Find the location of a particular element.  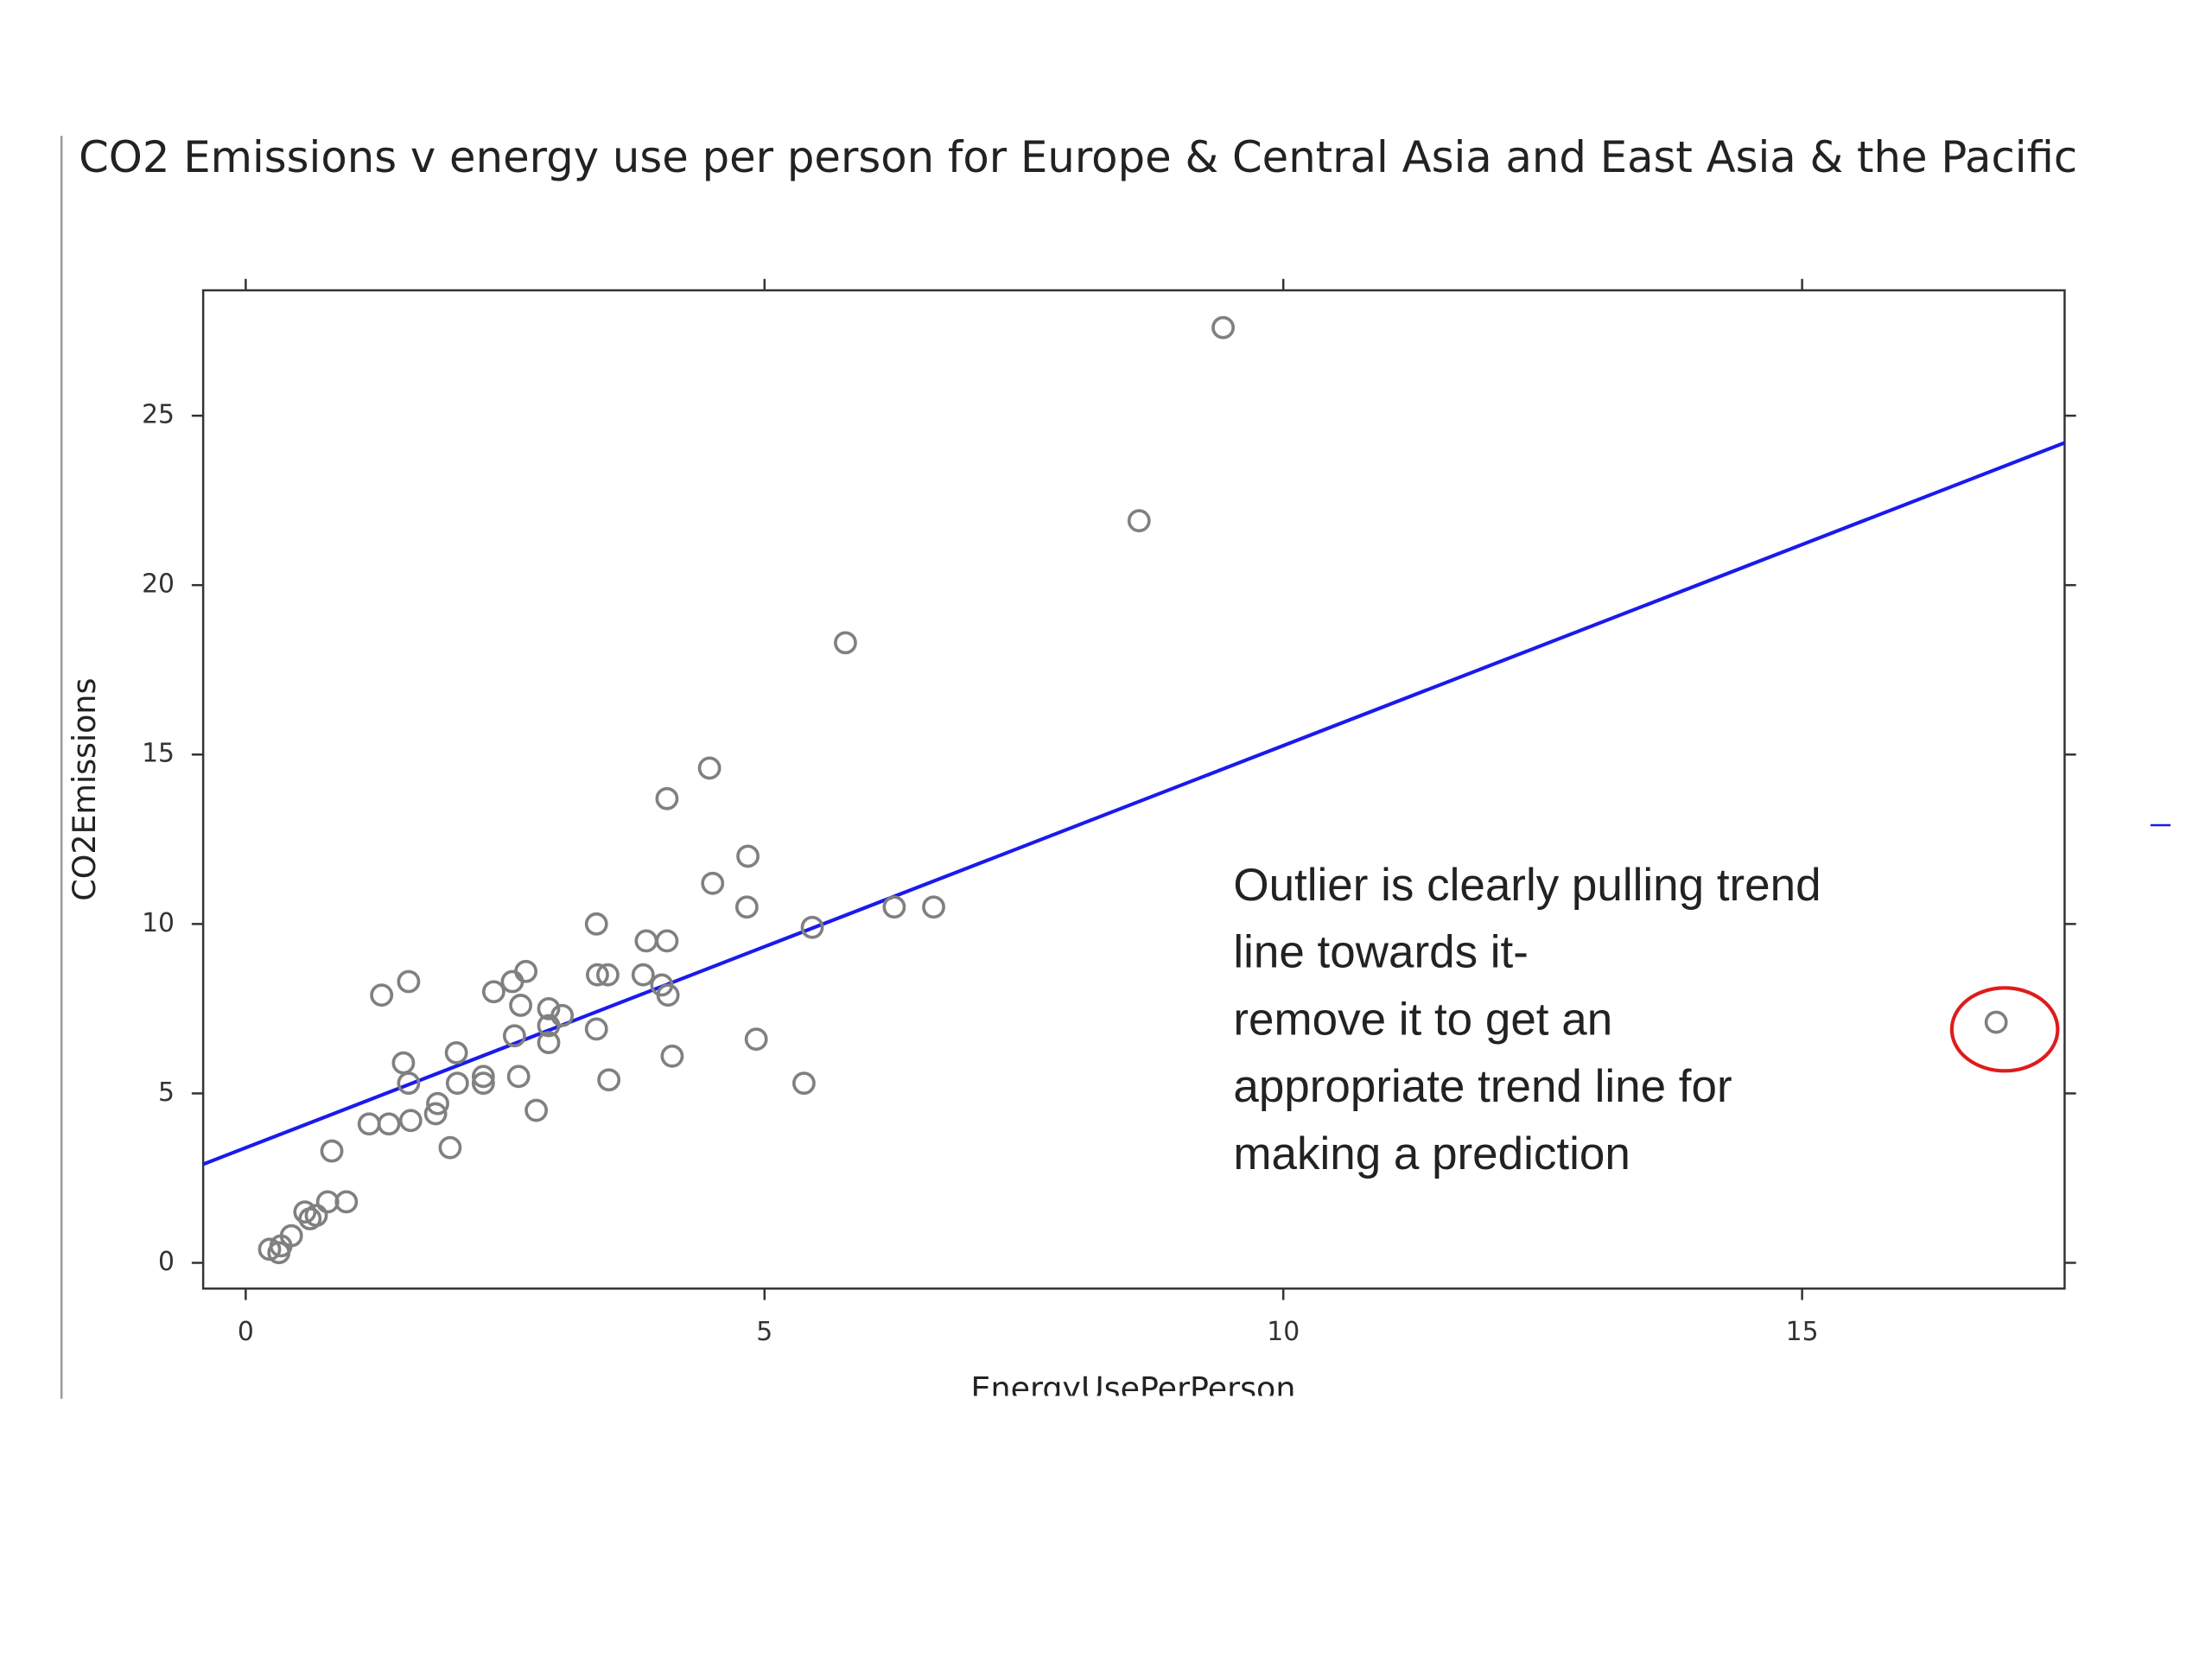

outlier-highlight is located at coordinates (2005, 1029).